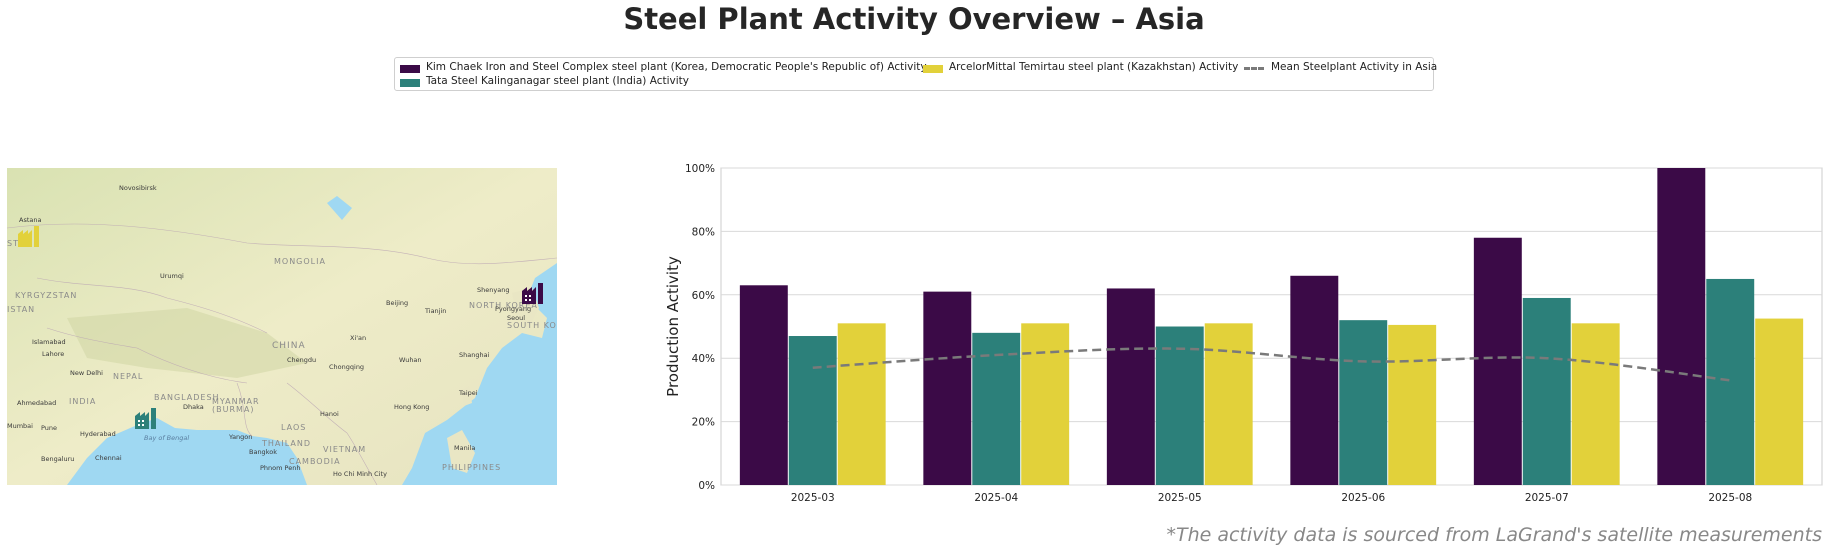 This screenshot has height=554, width=1828. Describe the element at coordinates (233, 409) in the screenshot. I see `map-label: (BURMA)` at that location.